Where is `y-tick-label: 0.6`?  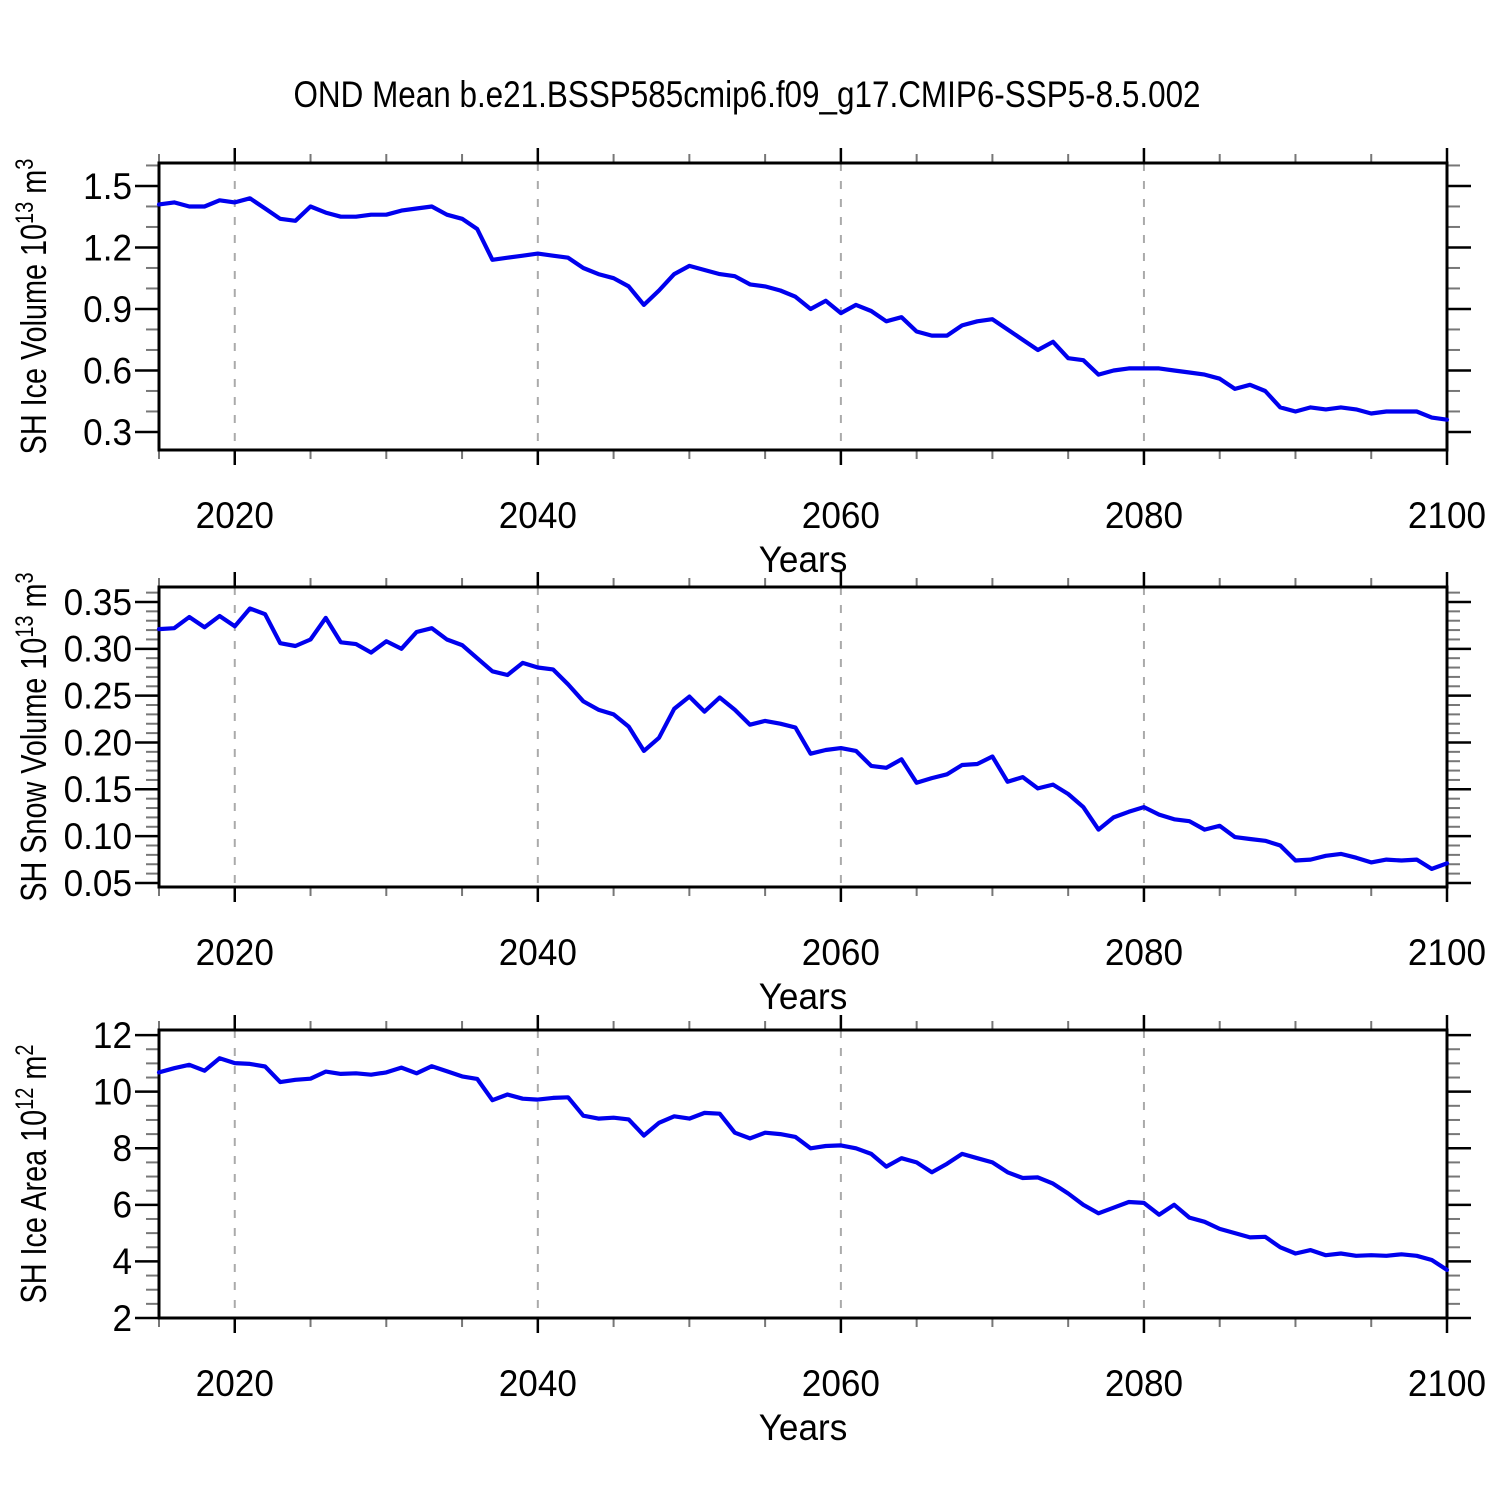 y-tick-label: 0.6 is located at coordinates (107, 370).